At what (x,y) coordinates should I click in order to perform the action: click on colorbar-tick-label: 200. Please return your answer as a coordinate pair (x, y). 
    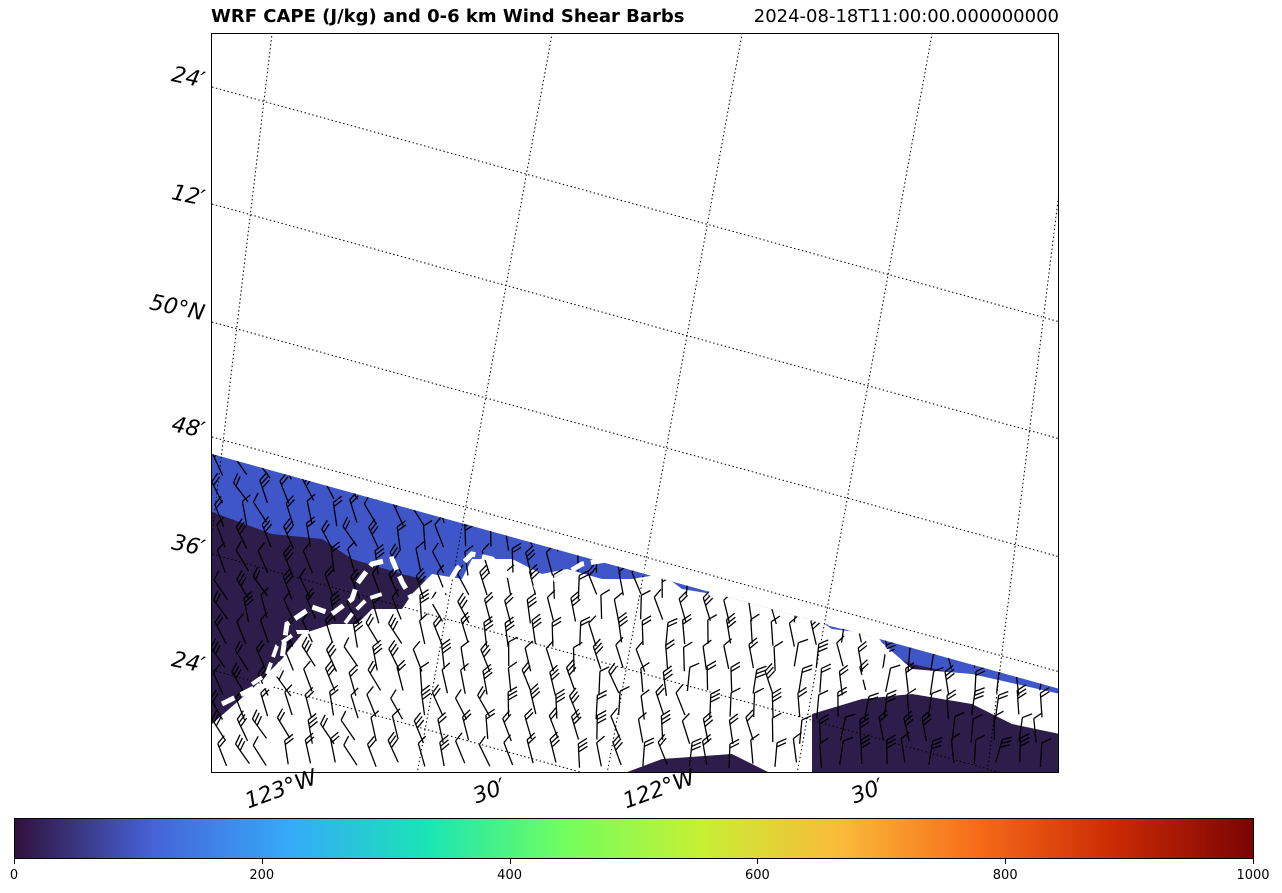
    Looking at the image, I should click on (262, 875).